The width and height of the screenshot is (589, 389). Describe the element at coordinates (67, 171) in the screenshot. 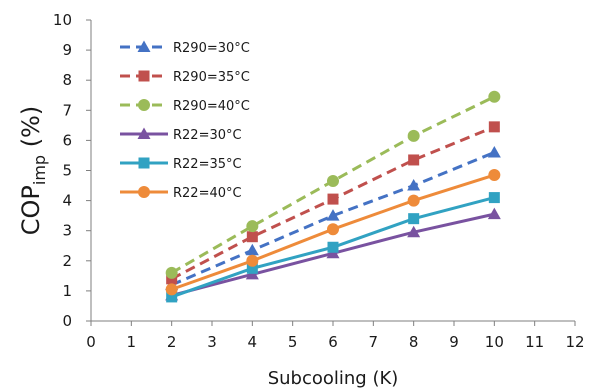

I see `y-tick-label: 5` at that location.